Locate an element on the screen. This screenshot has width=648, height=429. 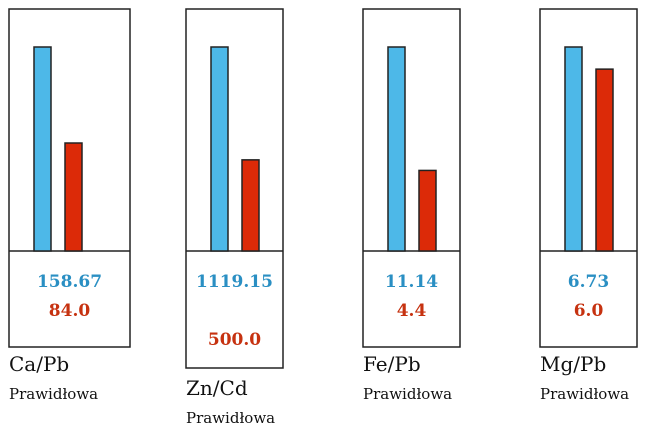
ratio-label: Fe/Pb is located at coordinates (392, 364).